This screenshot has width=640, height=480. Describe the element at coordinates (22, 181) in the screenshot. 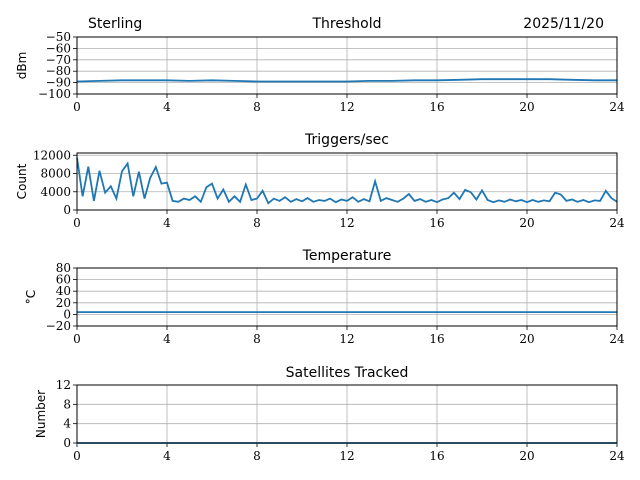

I see `y-axis-label: Count` at that location.